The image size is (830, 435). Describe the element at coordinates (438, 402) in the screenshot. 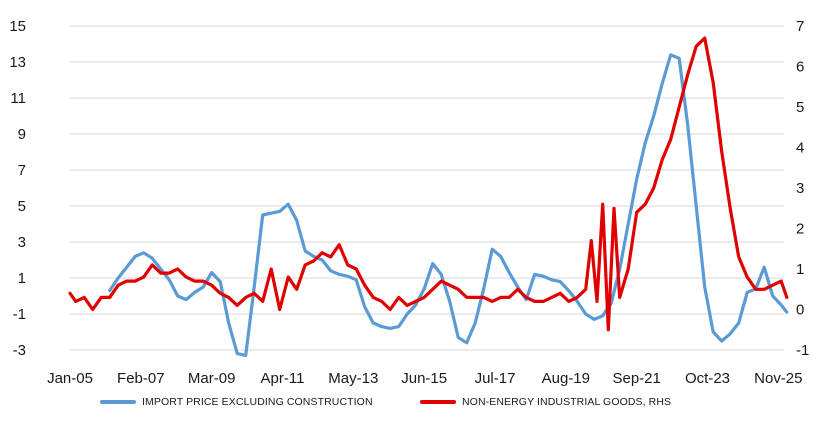

I see `legend-swatch-non-energy` at that location.